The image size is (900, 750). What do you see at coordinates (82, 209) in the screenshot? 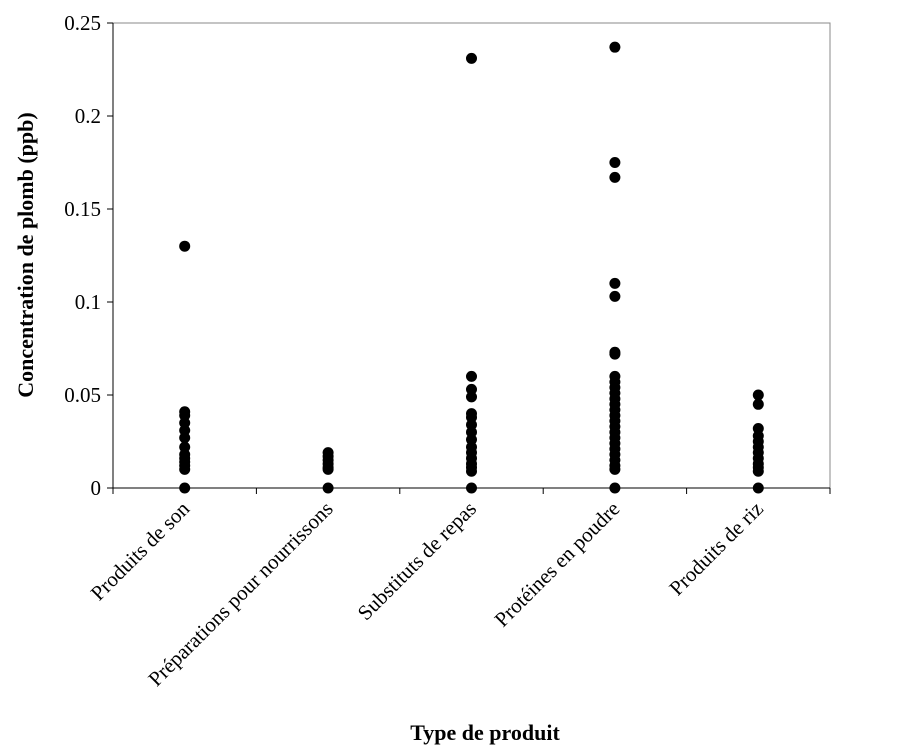
I see `y-tick-label: 0.15` at bounding box center [82, 209].